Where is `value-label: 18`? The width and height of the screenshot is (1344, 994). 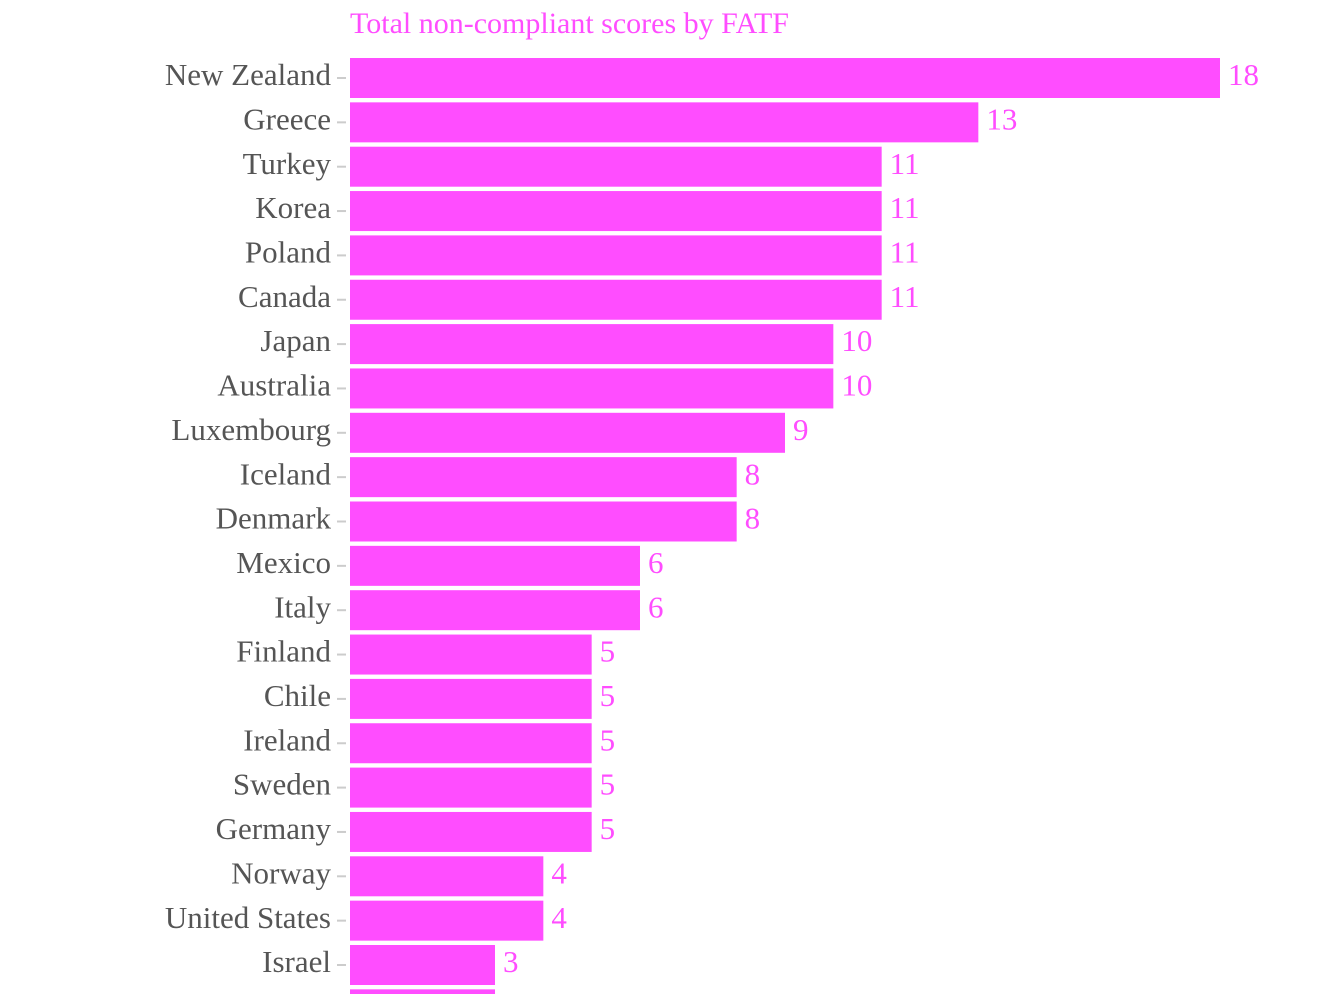 value-label: 18 is located at coordinates (1243, 74).